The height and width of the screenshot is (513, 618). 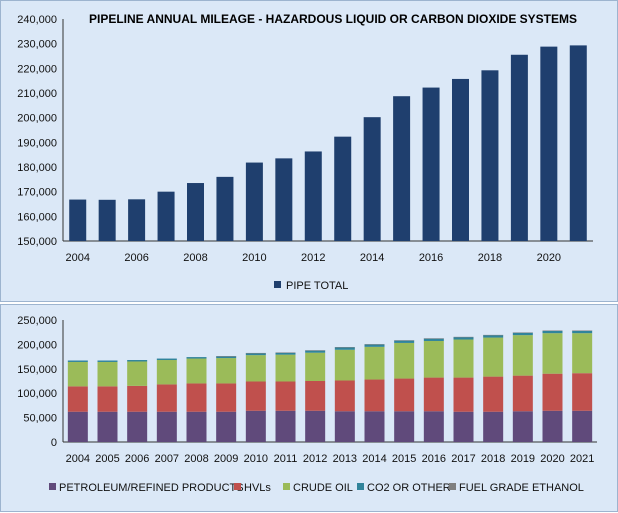 I want to click on bar-segment-fuel-grade-ethanol-2017, so click(x=463, y=337).